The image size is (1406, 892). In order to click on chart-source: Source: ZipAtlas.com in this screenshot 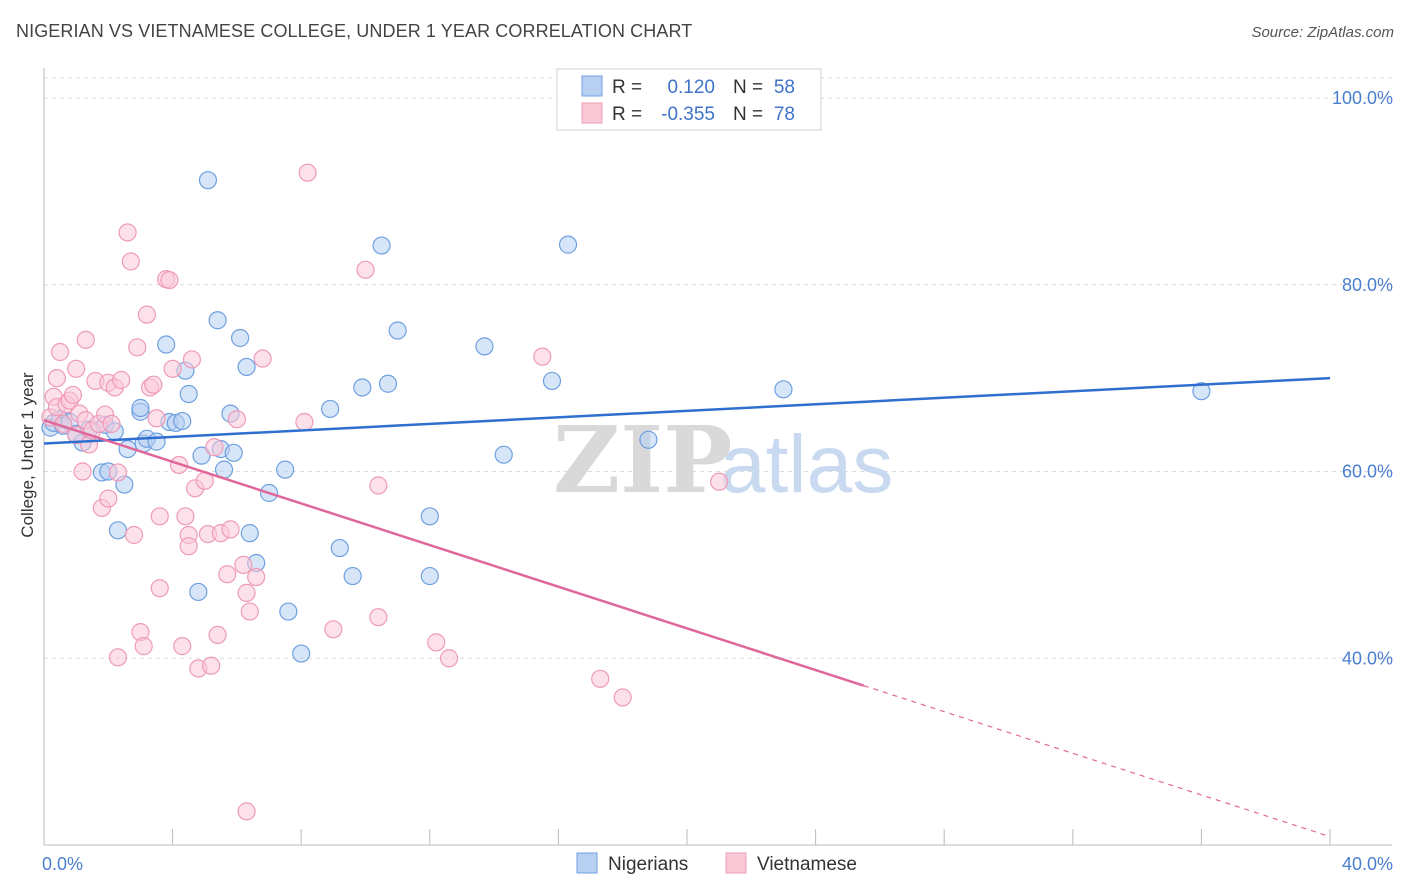, I will do `click(1322, 32)`.